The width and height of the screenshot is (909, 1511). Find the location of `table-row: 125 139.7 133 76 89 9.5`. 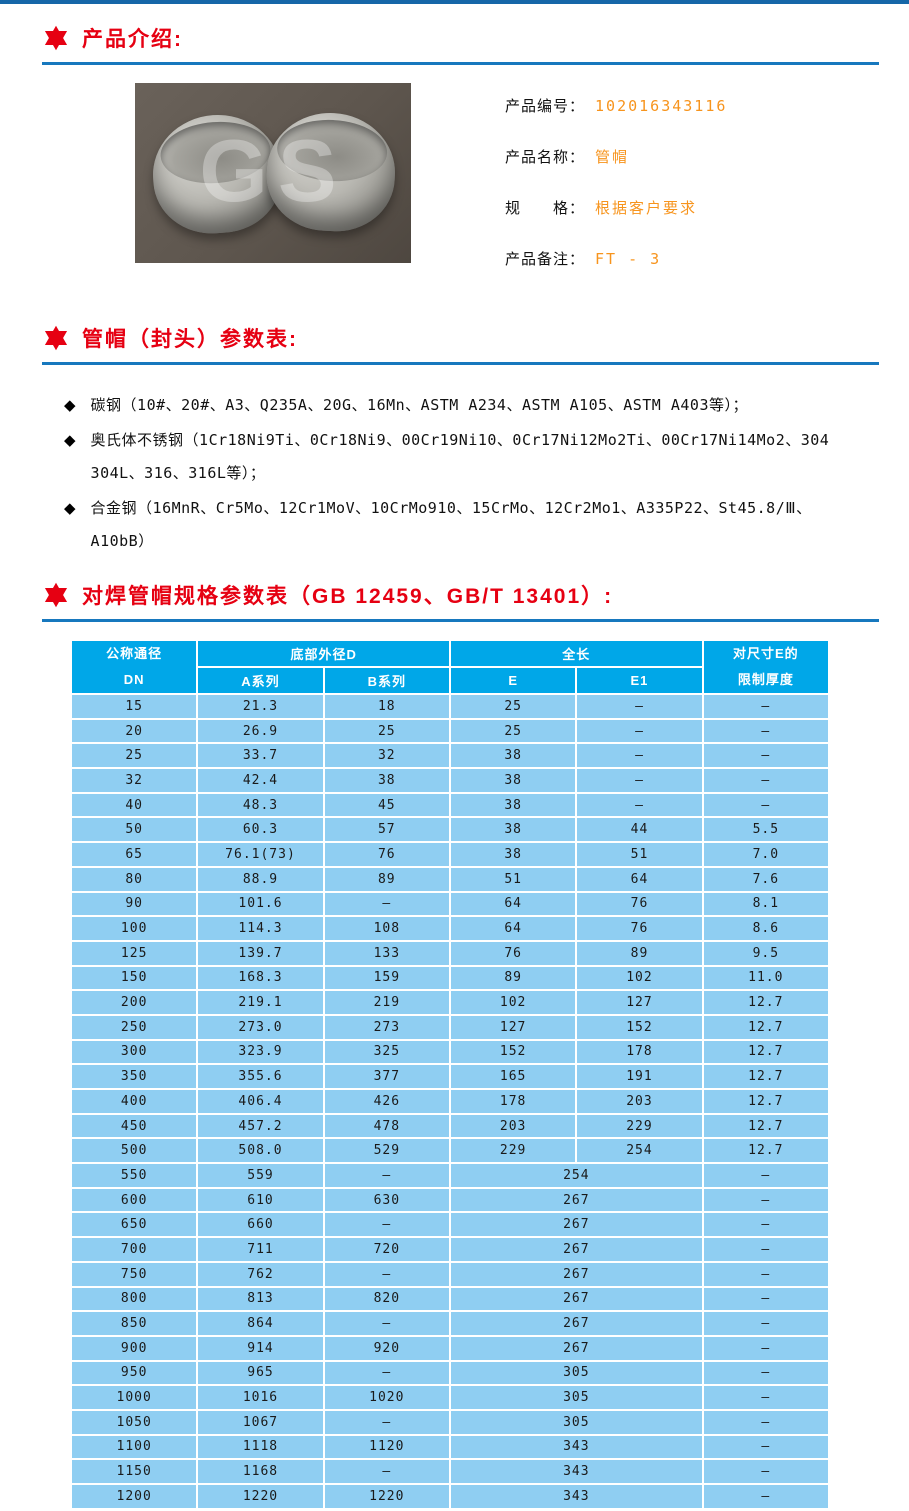

table-row: 125 139.7 133 76 89 9.5 is located at coordinates (450, 953).